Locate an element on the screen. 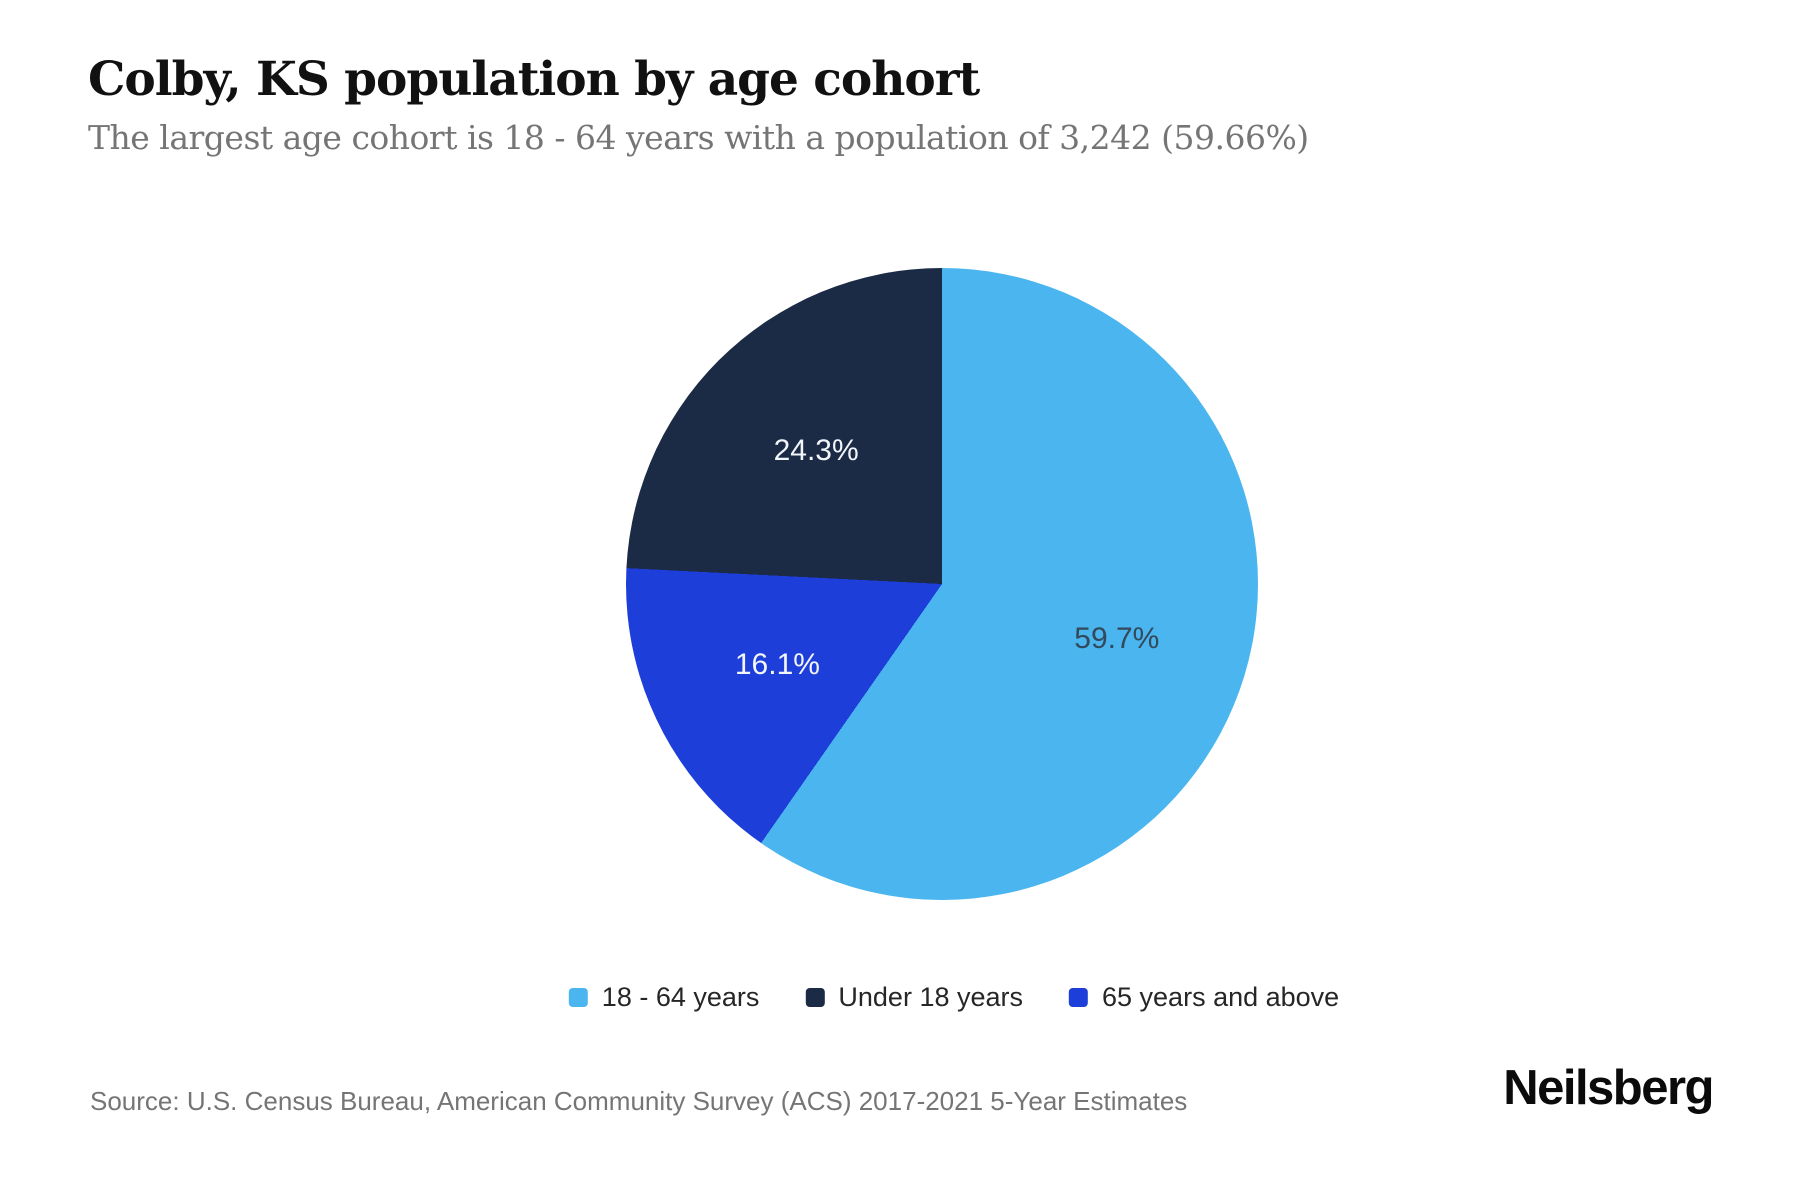 Image resolution: width=1800 pixels, height=1200 pixels. pie-slice-label: 16.1% is located at coordinates (777, 664).